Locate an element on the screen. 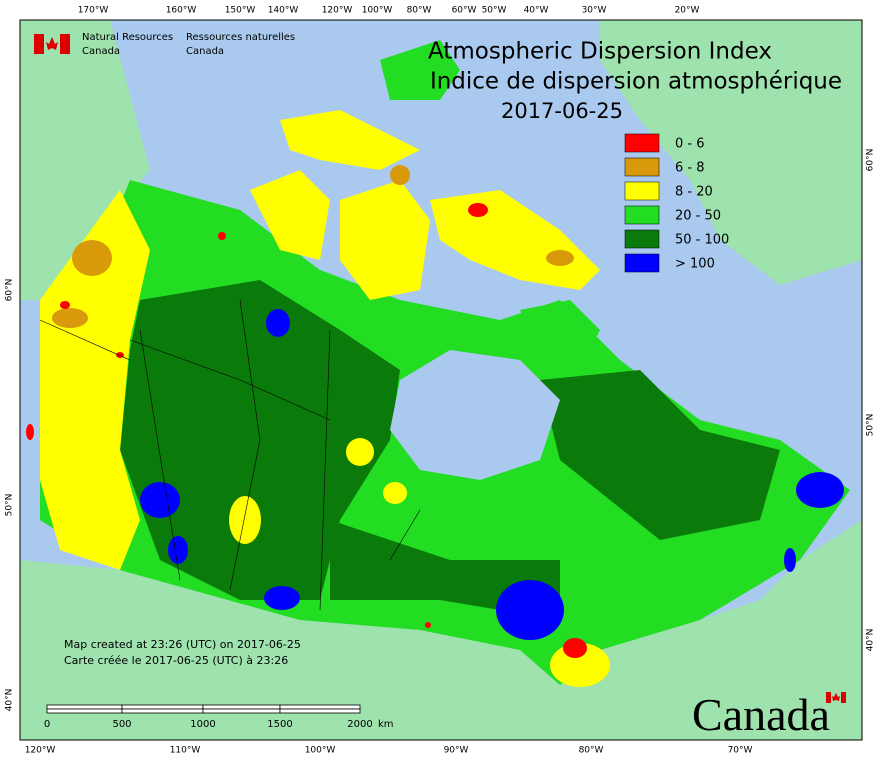 The height and width of the screenshot is (764, 880). date: 2017-06-25 is located at coordinates (562, 111).